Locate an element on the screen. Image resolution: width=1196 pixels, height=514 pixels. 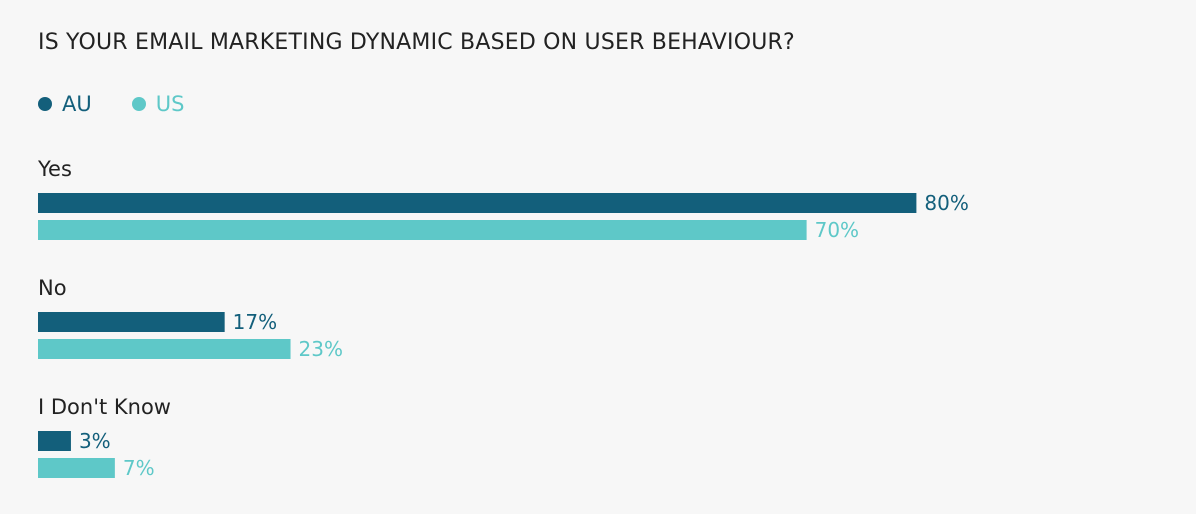
value-label-us-no: 23% is located at coordinates (321, 349).